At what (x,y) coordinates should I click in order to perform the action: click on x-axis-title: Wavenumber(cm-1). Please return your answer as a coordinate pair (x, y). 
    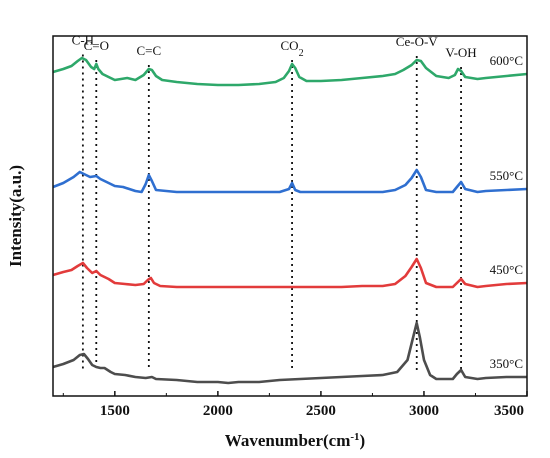
    Looking at the image, I should click on (295, 440).